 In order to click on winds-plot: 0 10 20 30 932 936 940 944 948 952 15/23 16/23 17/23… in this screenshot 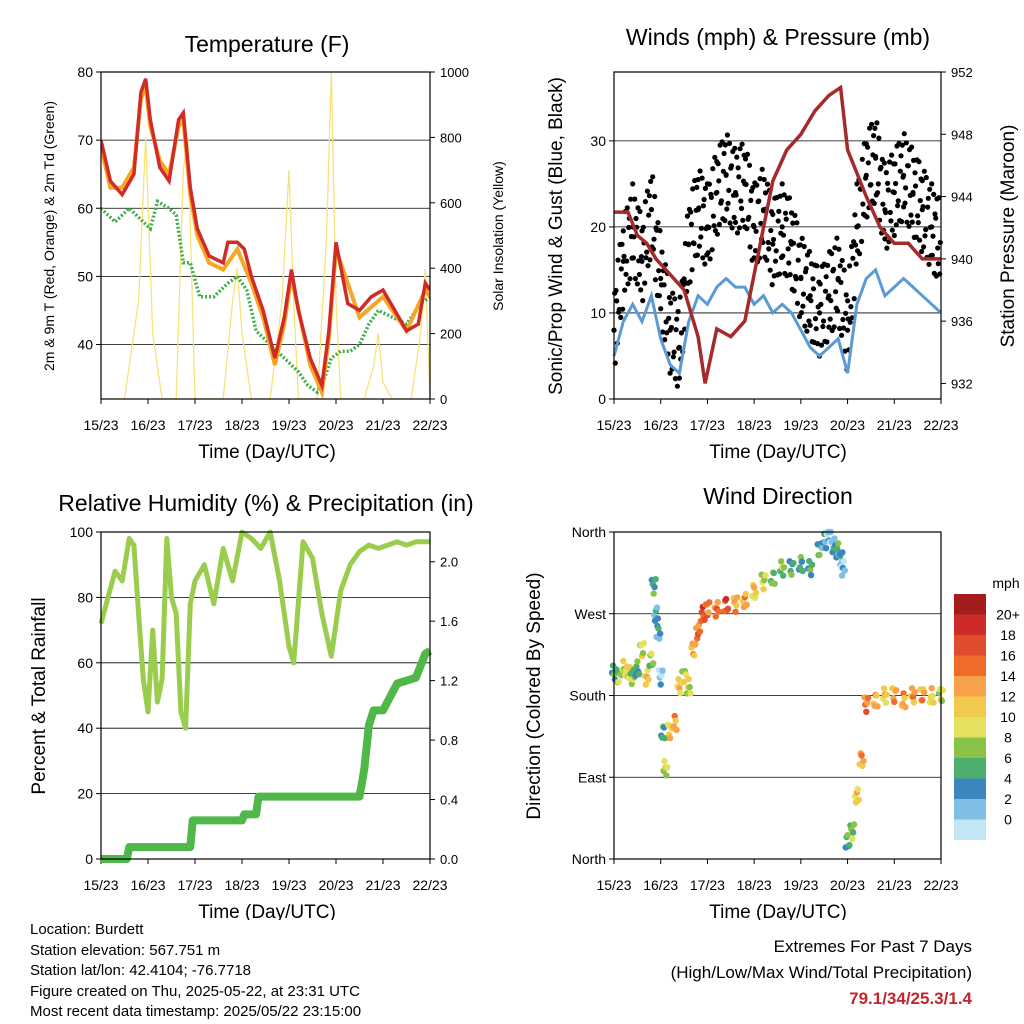, I will do `click(781, 249)`.